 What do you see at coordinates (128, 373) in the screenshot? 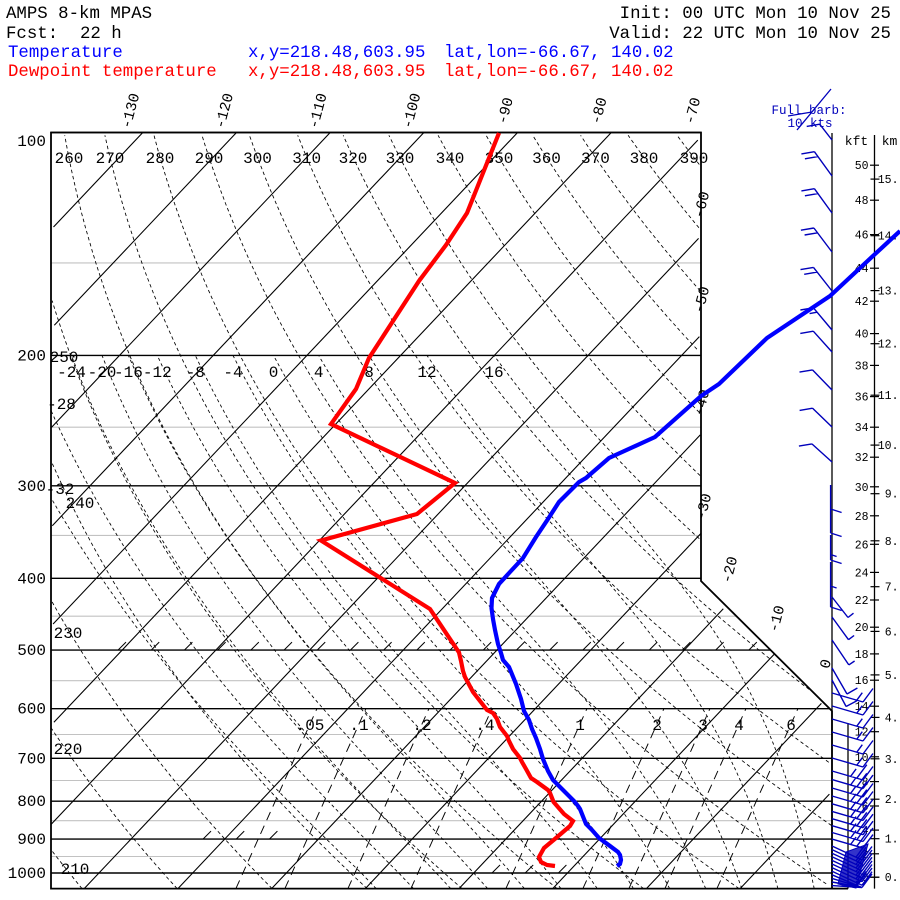
I see `svg-text: -16` at bounding box center [128, 373].